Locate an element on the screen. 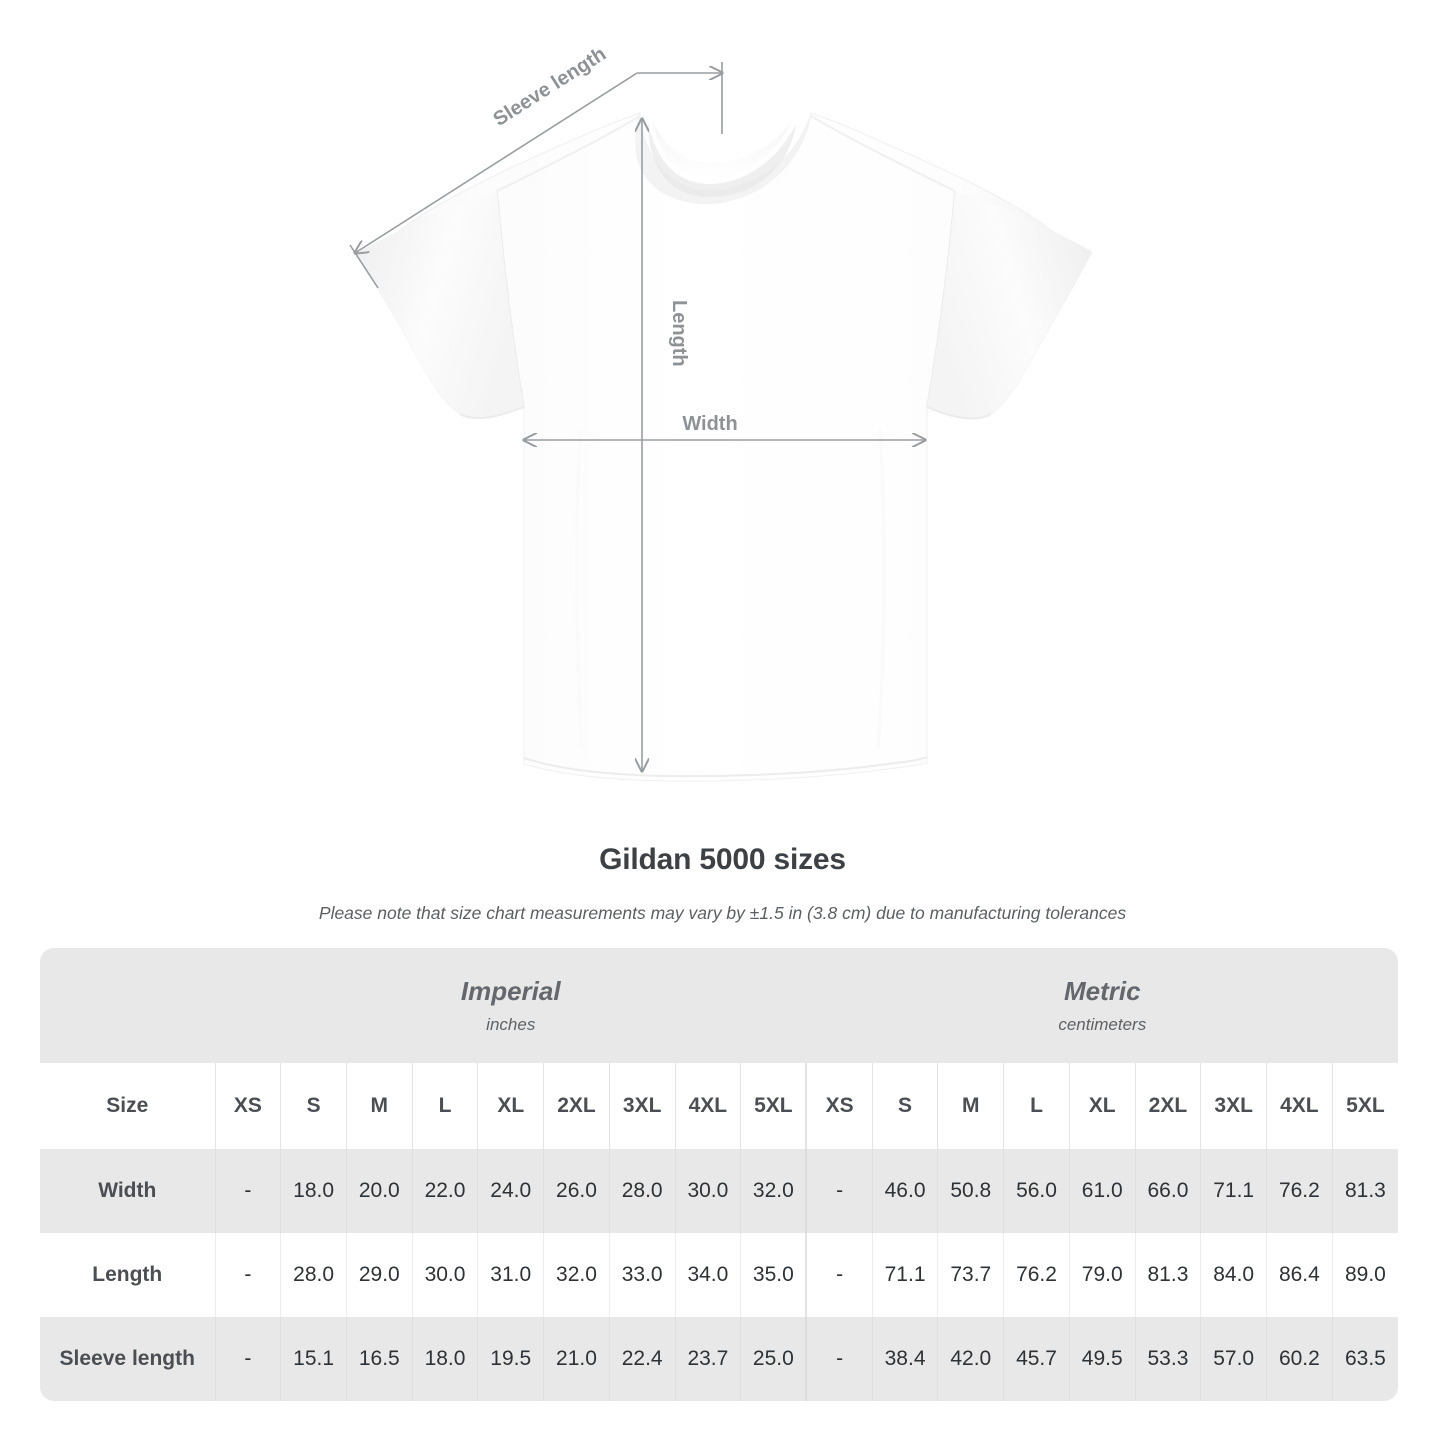 The width and height of the screenshot is (1445, 1445). size-header-metric-m: M is located at coordinates (970, 1106).